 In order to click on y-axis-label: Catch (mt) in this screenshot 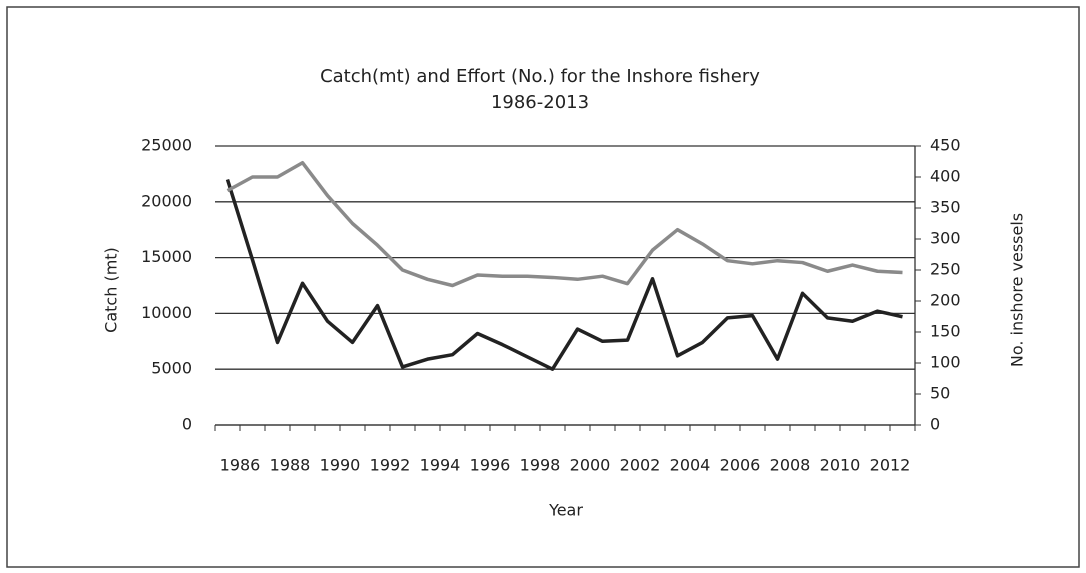, I will do `click(111, 290)`.